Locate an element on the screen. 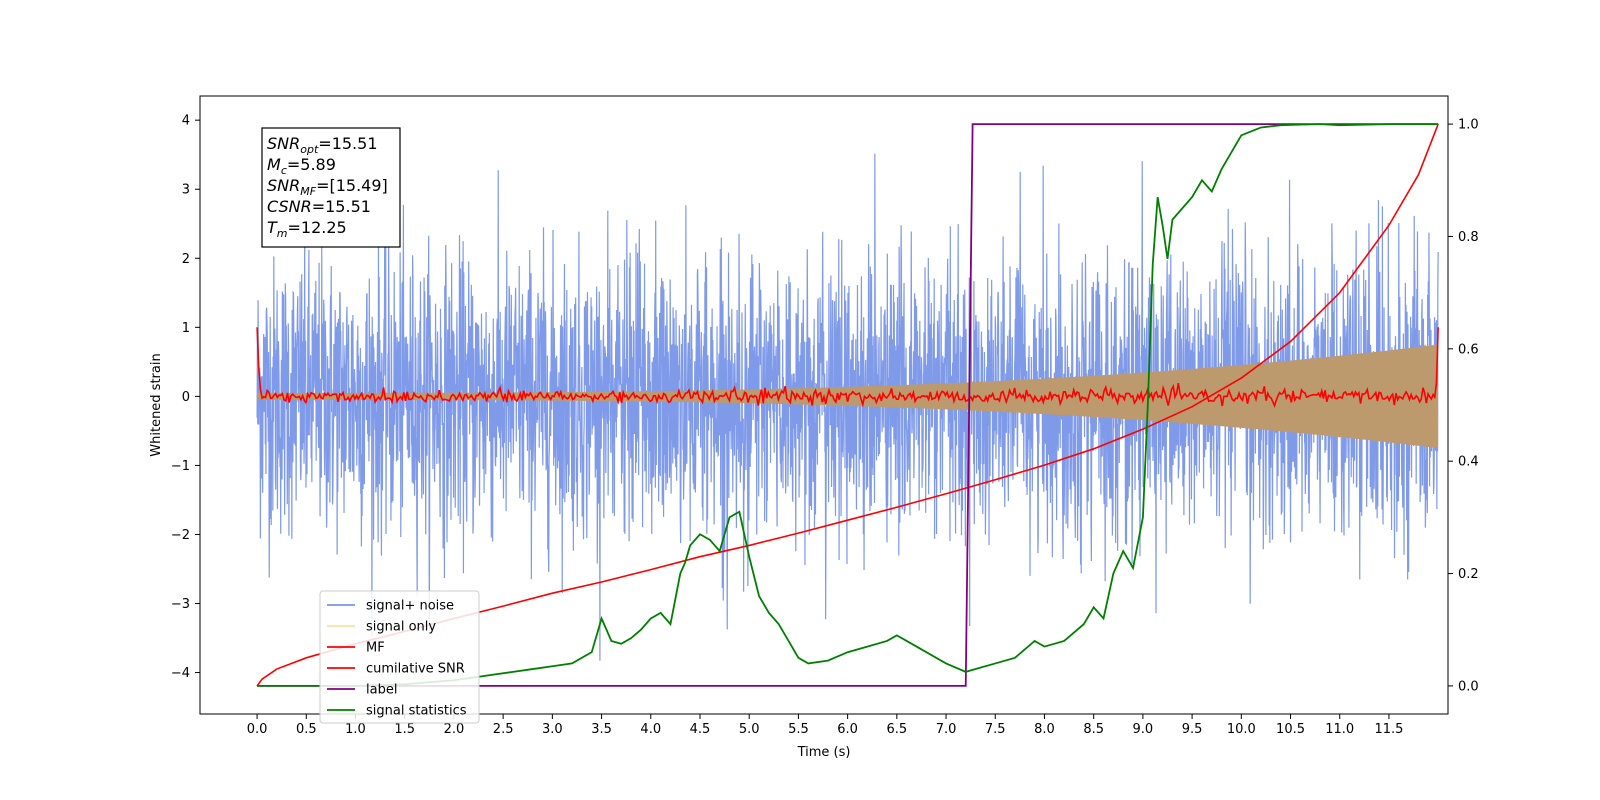 This screenshot has height=800, width=1600. legend-entry: label is located at coordinates (381, 690).